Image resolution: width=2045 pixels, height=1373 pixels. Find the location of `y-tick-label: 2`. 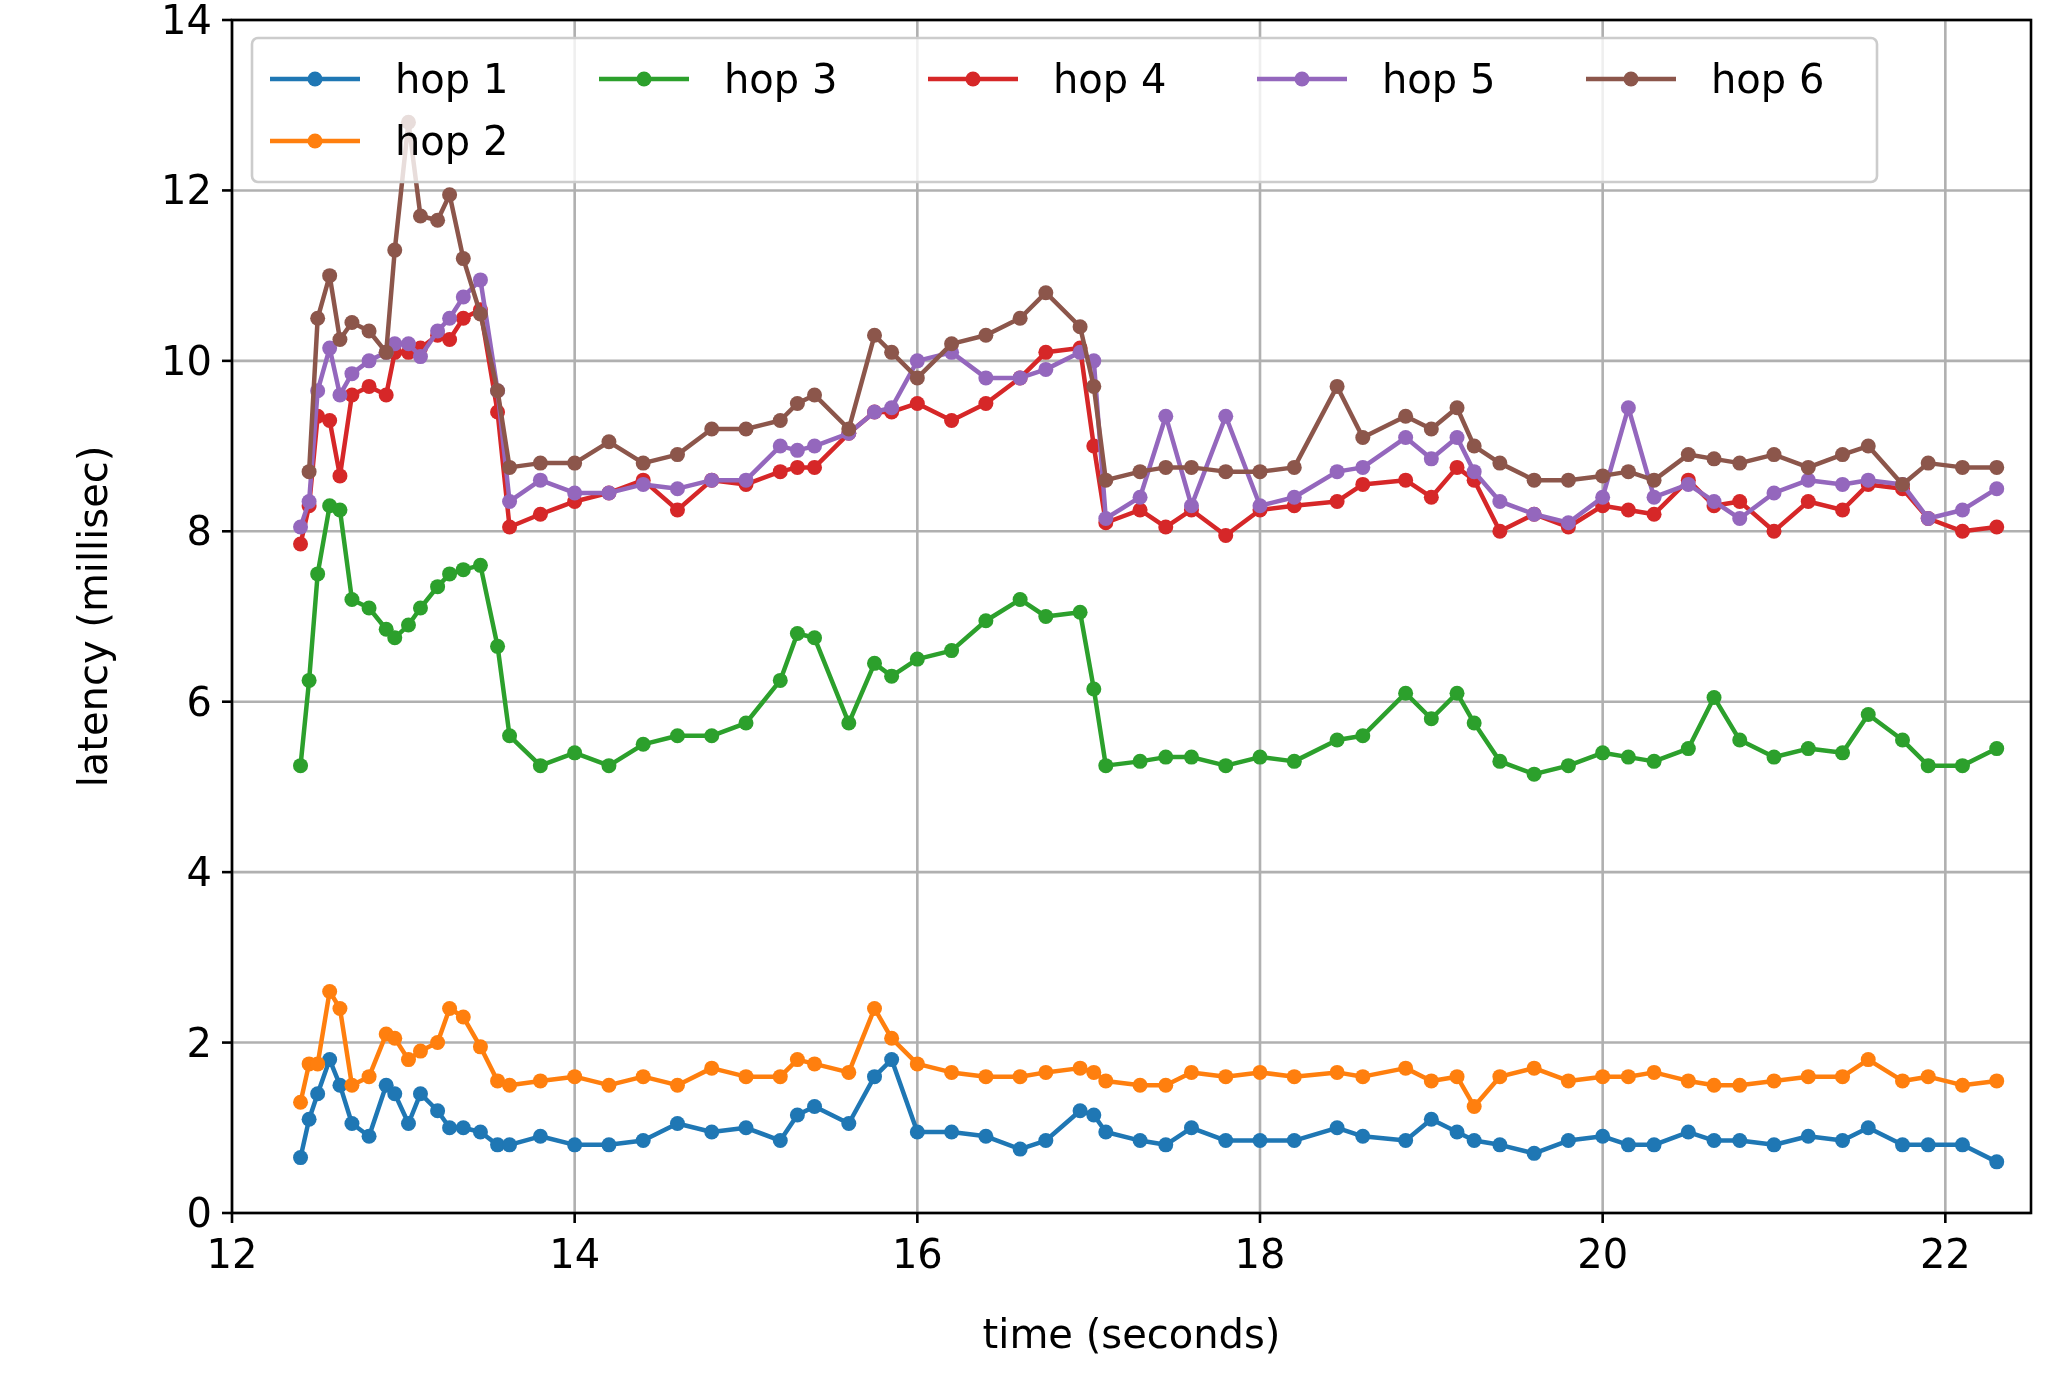

y-tick-label: 2 is located at coordinates (199, 1042).